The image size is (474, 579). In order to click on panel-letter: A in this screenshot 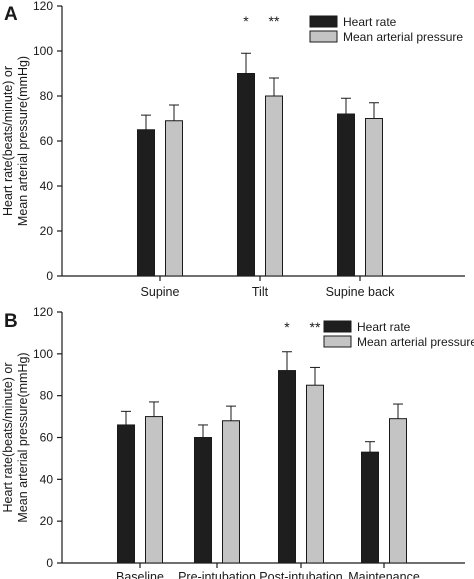, I will do `click(11, 14)`.